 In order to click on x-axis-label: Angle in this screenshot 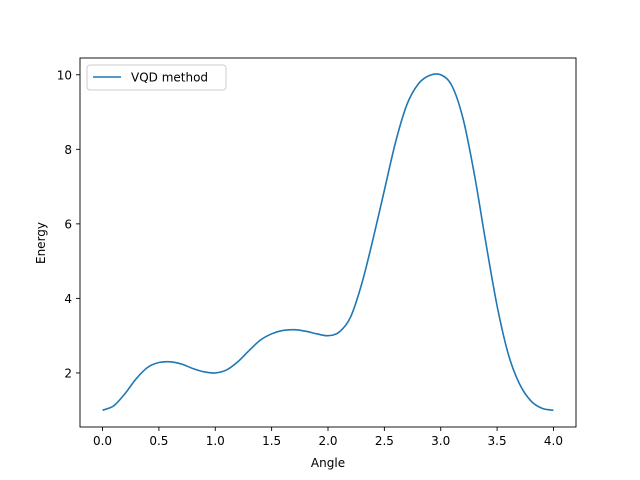, I will do `click(328, 463)`.